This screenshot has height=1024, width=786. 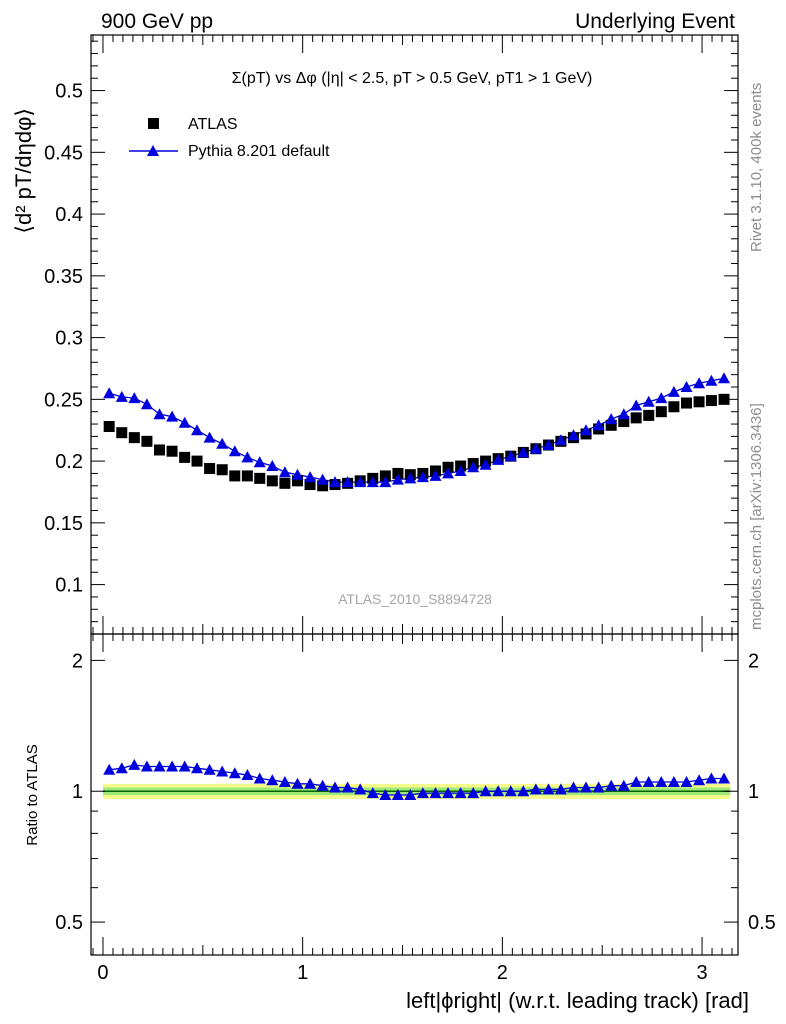 What do you see at coordinates (77, 792) in the screenshot?
I see `ratio-y-tick-label: 1` at bounding box center [77, 792].